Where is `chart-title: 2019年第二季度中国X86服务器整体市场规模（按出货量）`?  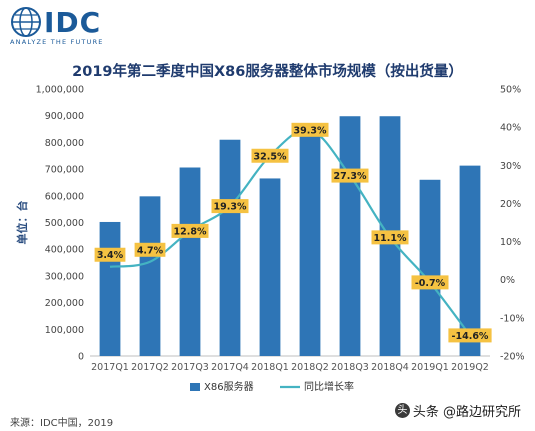
chart-title: 2019年第二季度中国X86服务器整体市场规模（按出货量） is located at coordinates (267, 72).